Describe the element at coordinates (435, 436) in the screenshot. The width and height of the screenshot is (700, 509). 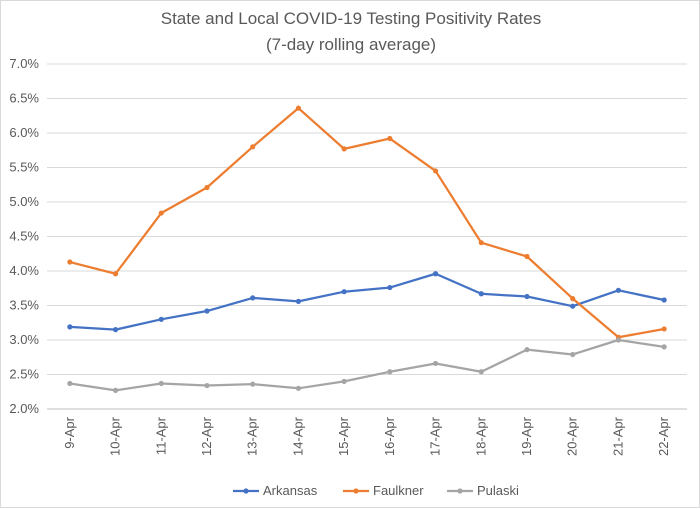
I see `x-tick-label: 17-Apr` at that location.